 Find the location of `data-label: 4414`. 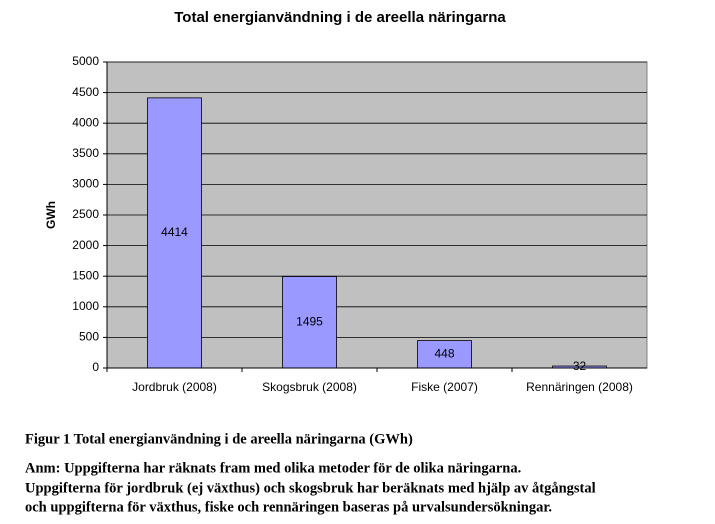

data-label: 4414 is located at coordinates (174, 232).